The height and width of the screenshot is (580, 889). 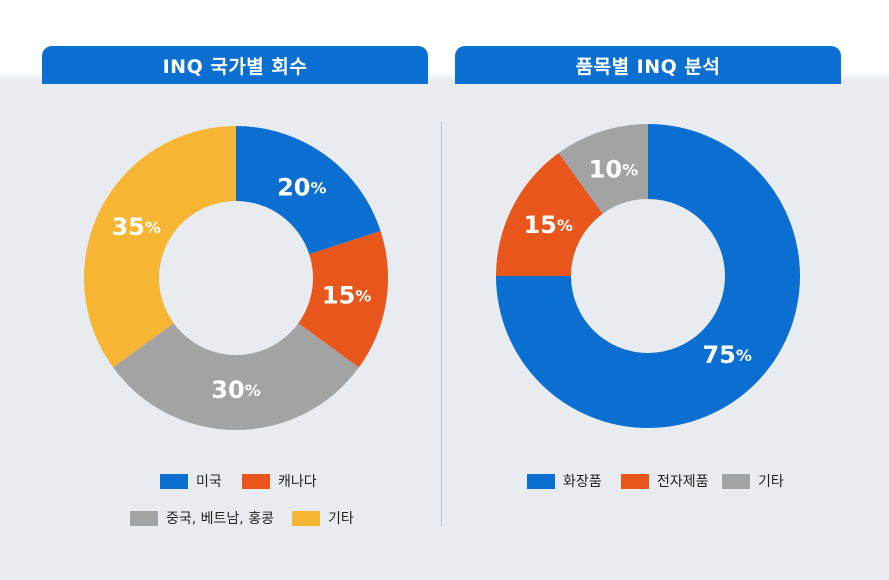 I want to click on legend-item: 미국, so click(x=191, y=481).